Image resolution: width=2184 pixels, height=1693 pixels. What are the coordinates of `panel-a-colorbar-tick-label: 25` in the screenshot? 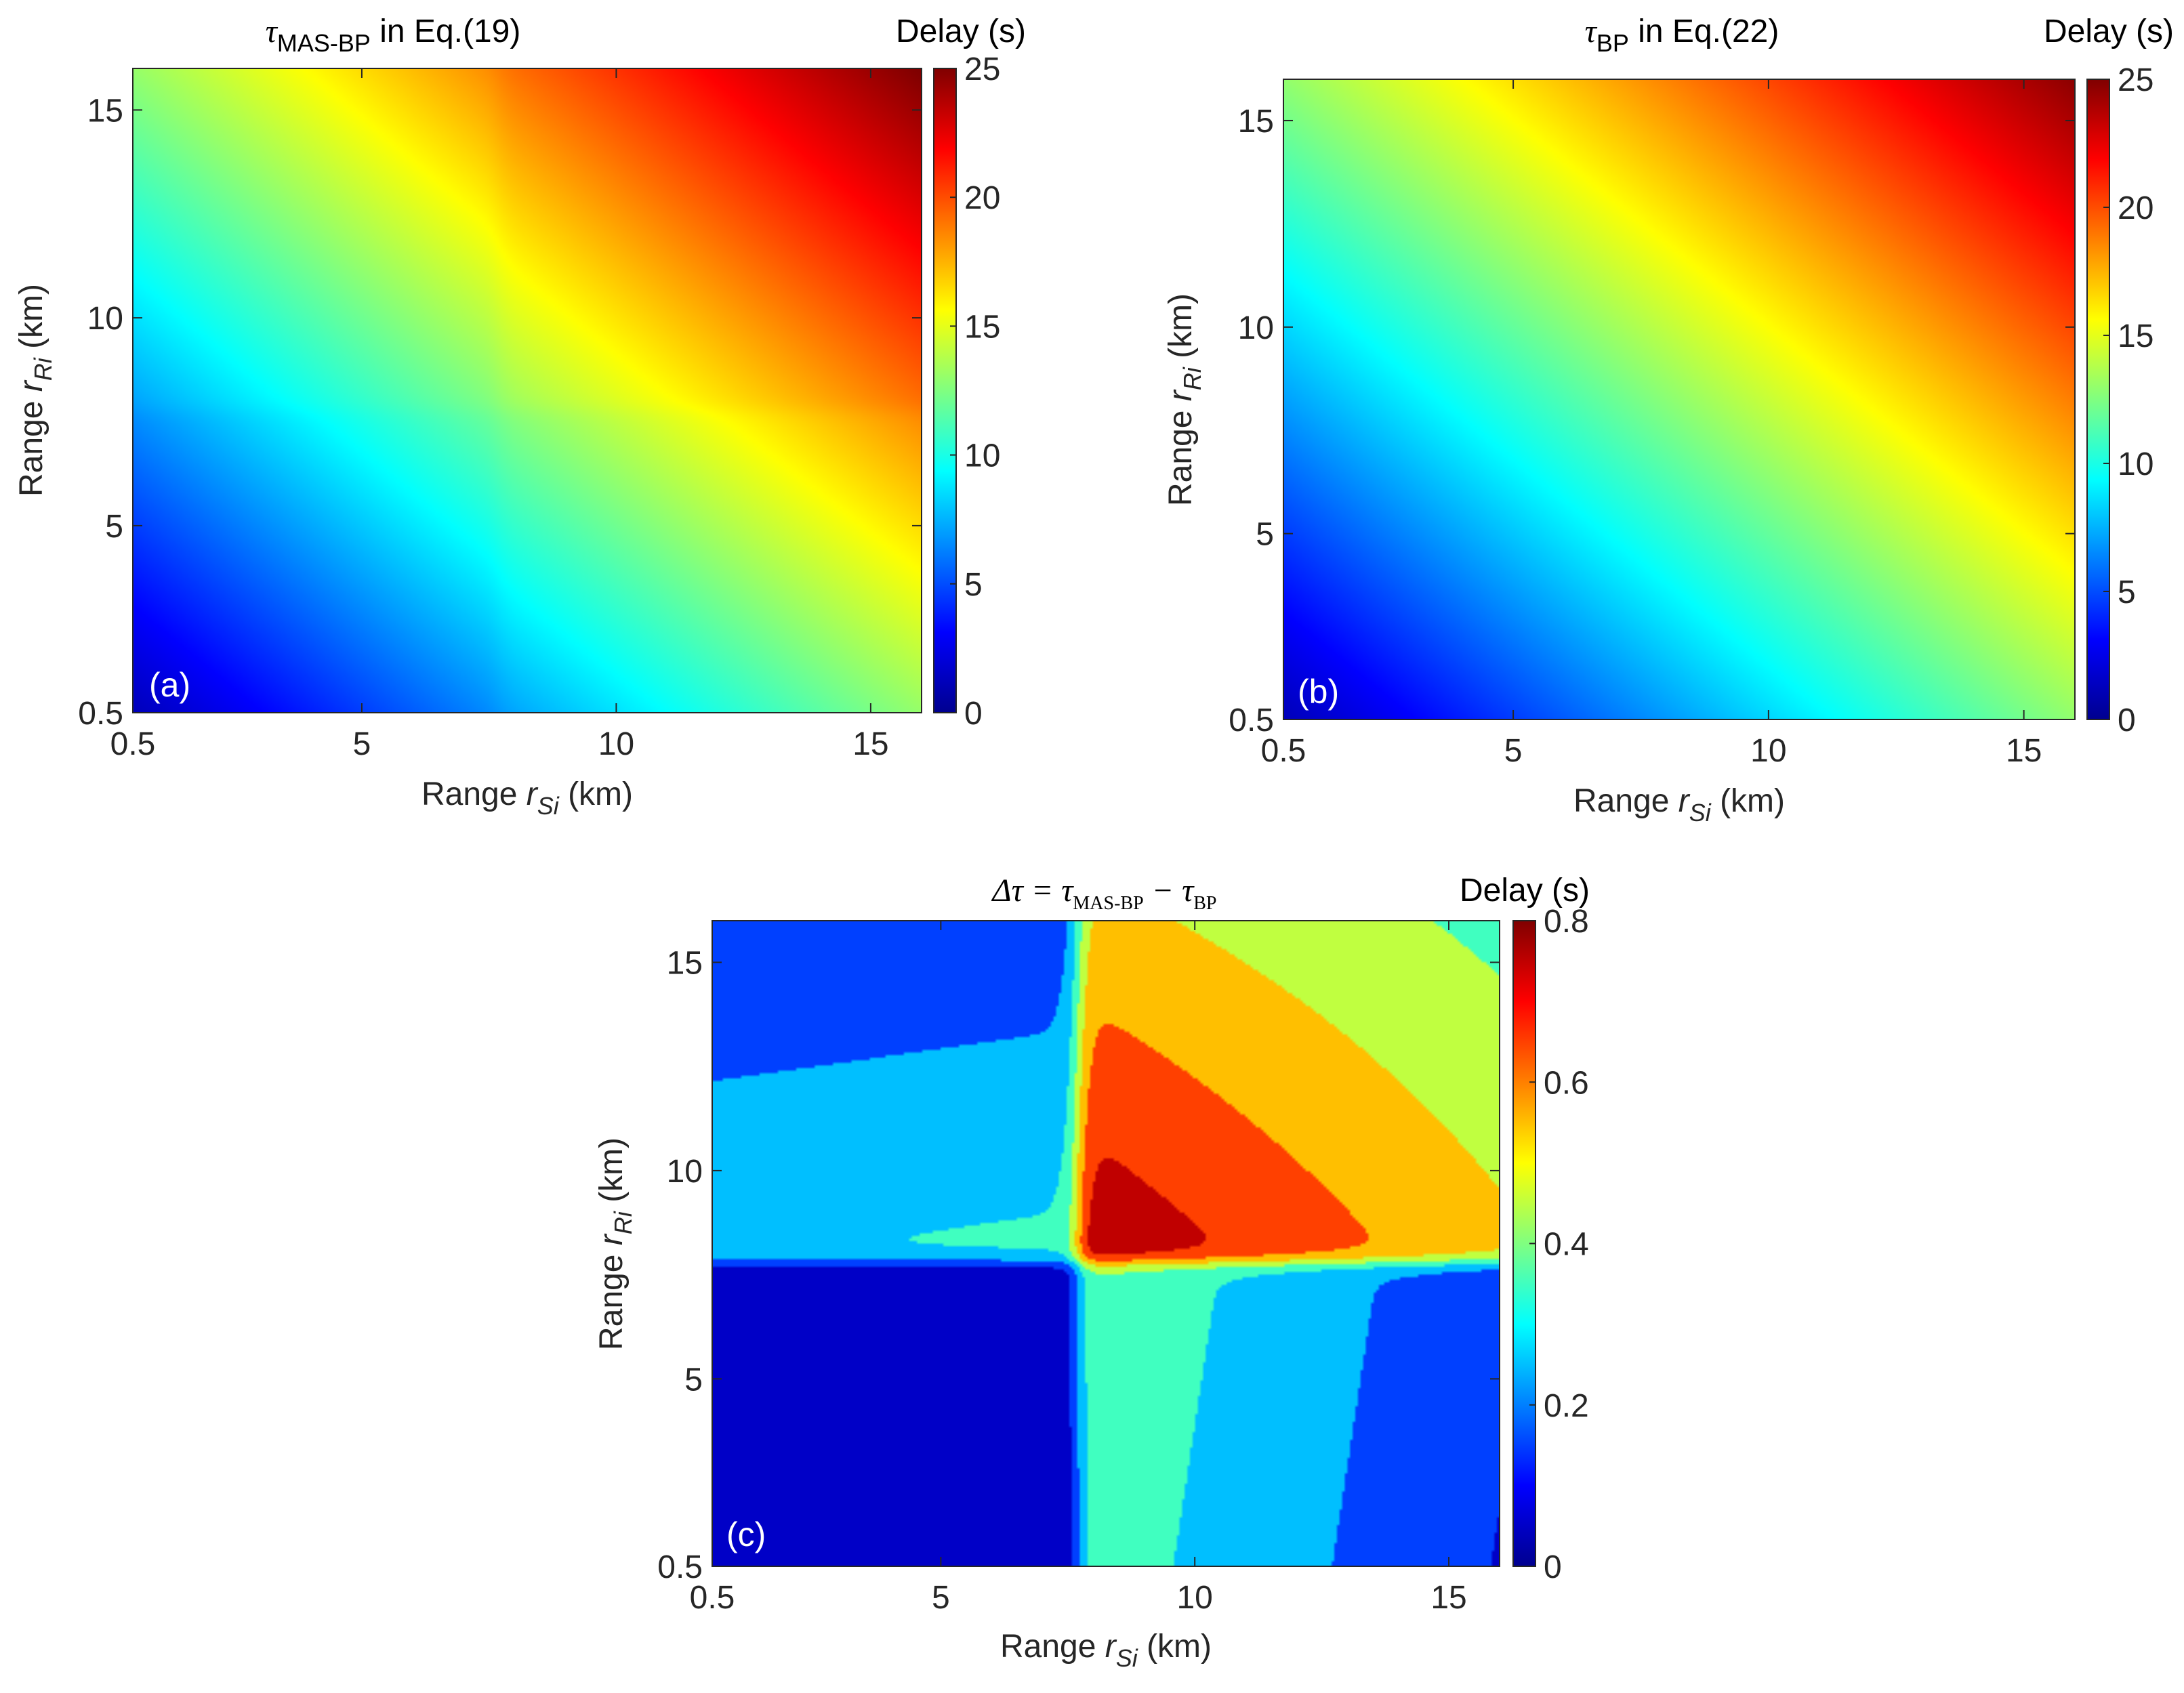 It's located at (982, 69).